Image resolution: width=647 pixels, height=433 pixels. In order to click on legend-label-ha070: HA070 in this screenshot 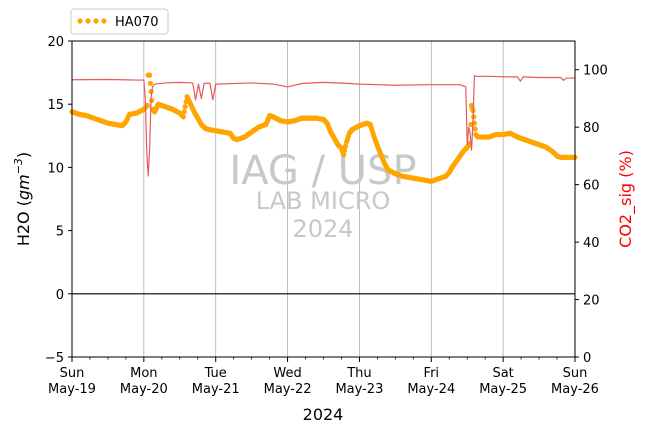, I will do `click(136, 22)`.